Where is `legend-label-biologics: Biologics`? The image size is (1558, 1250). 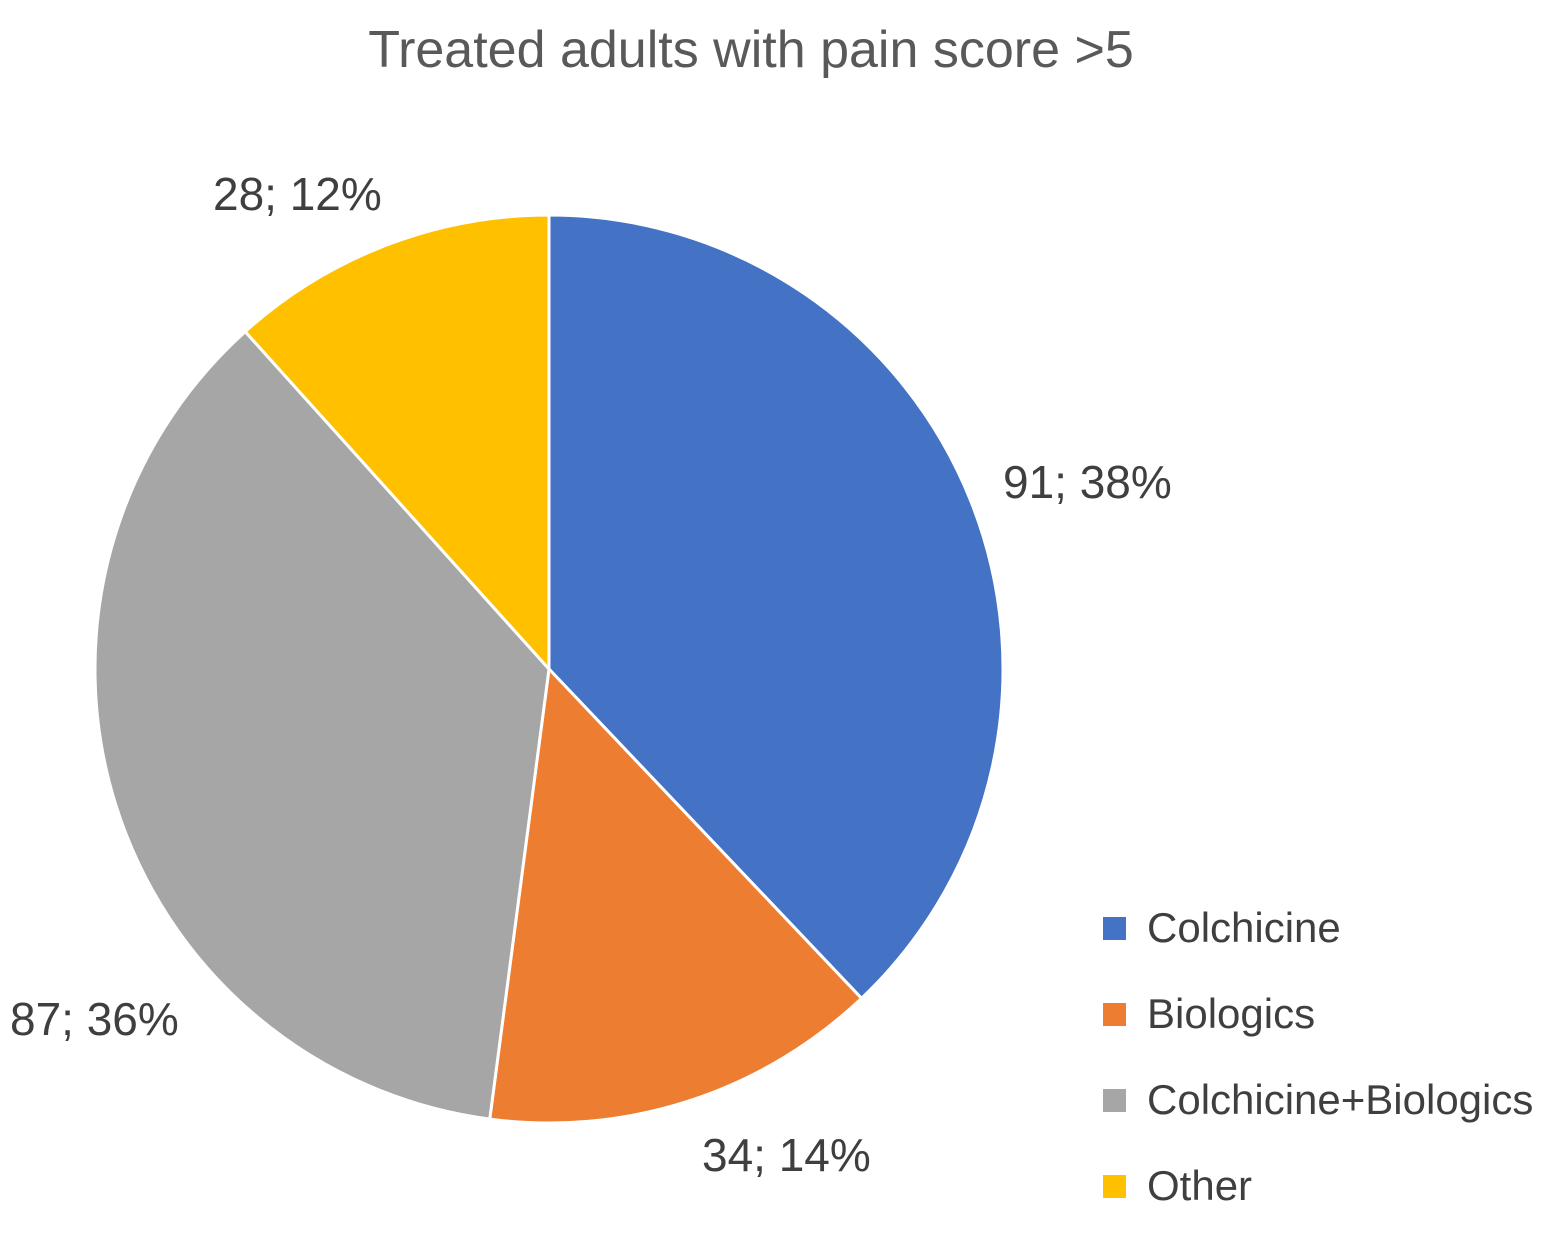 legend-label-biologics: Biologics is located at coordinates (1231, 1013).